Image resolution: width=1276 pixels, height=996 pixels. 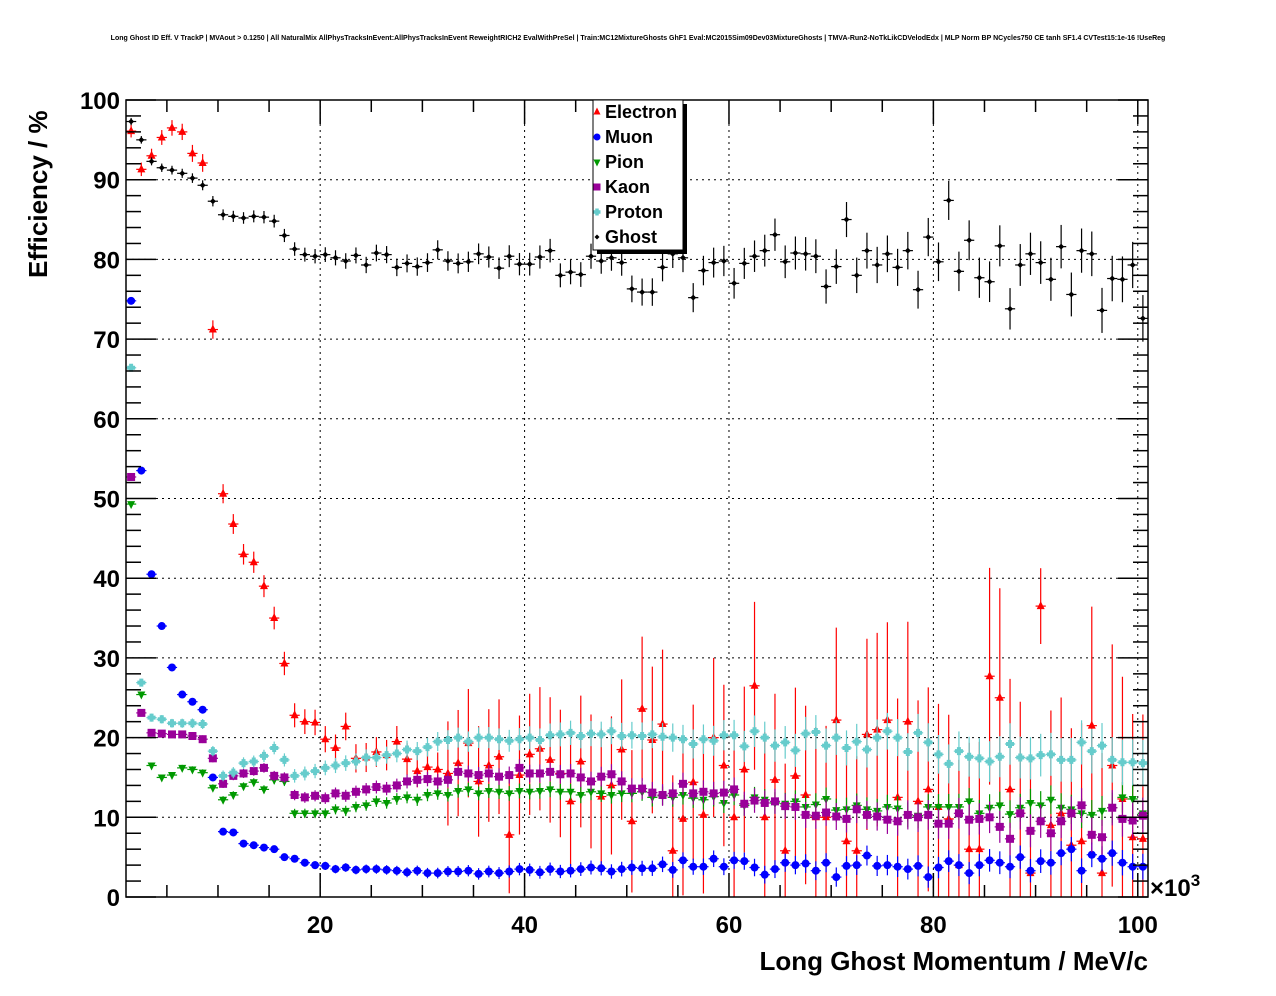 I want to click on legend-marker-electron, so click(x=597, y=111).